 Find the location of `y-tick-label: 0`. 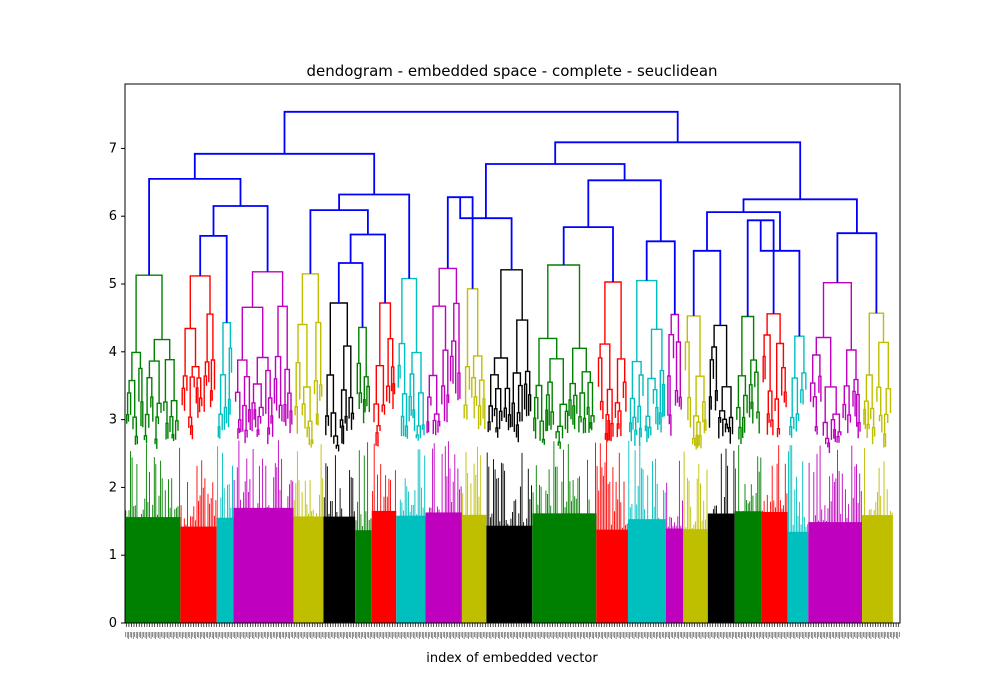

y-tick-label: 0 is located at coordinates (113, 623).